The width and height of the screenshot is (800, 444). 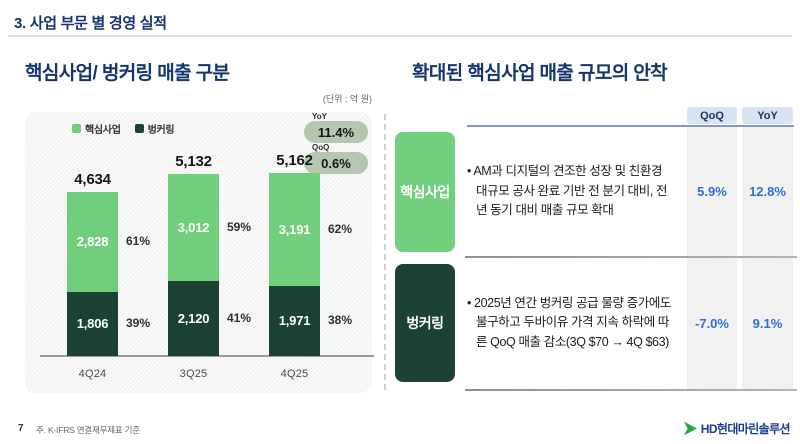 I want to click on yoy-column-stripe, so click(x=767, y=258).